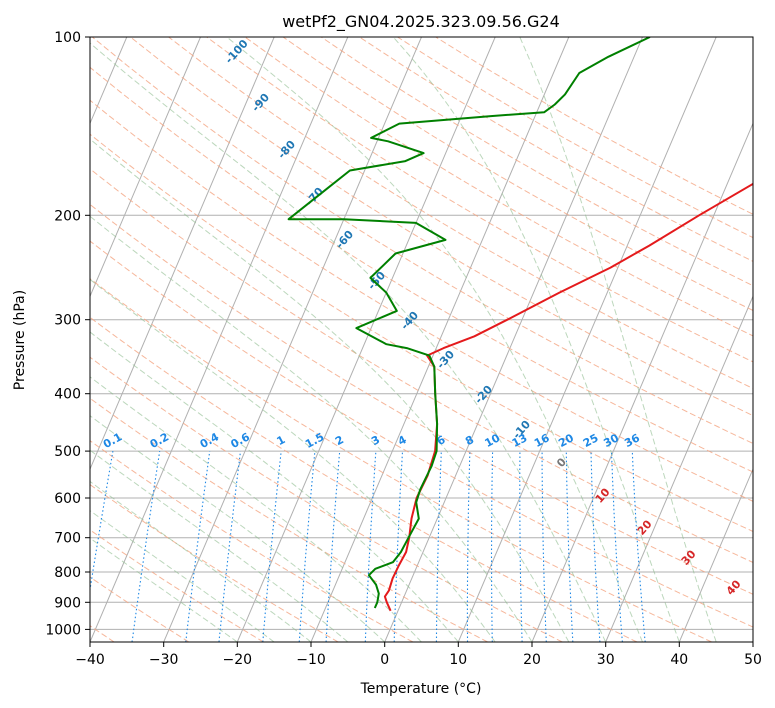  What do you see at coordinates (63, 630) in the screenshot?
I see `y-tick-label: 1000` at bounding box center [63, 630].